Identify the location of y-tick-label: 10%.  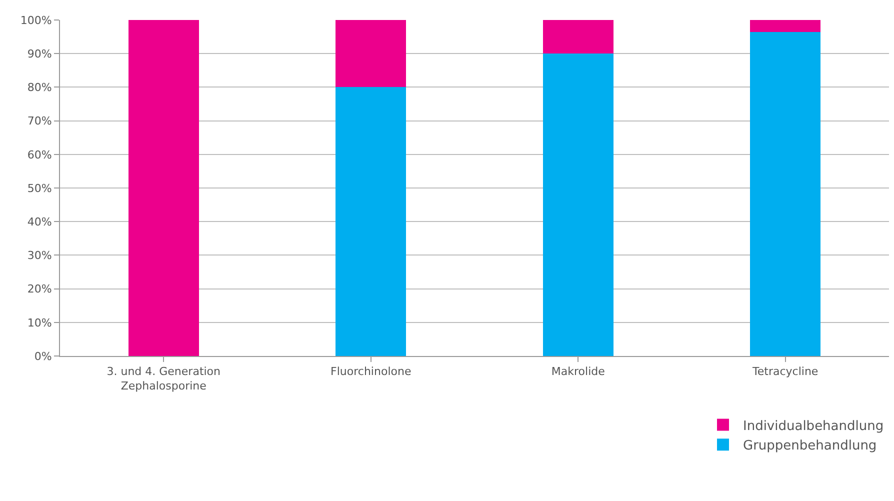
(39, 323).